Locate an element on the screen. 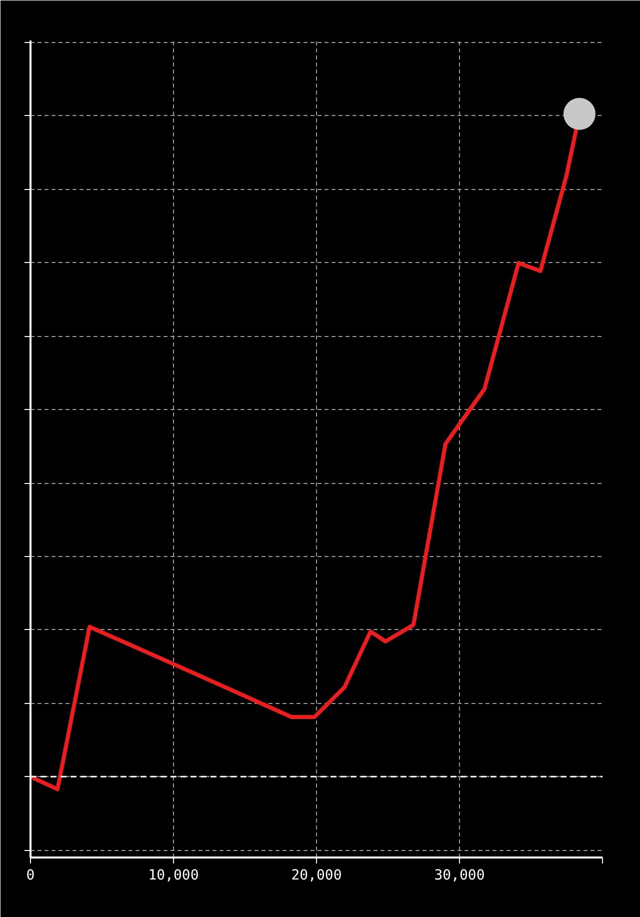  x-tick-label: 30,000 is located at coordinates (459, 876).